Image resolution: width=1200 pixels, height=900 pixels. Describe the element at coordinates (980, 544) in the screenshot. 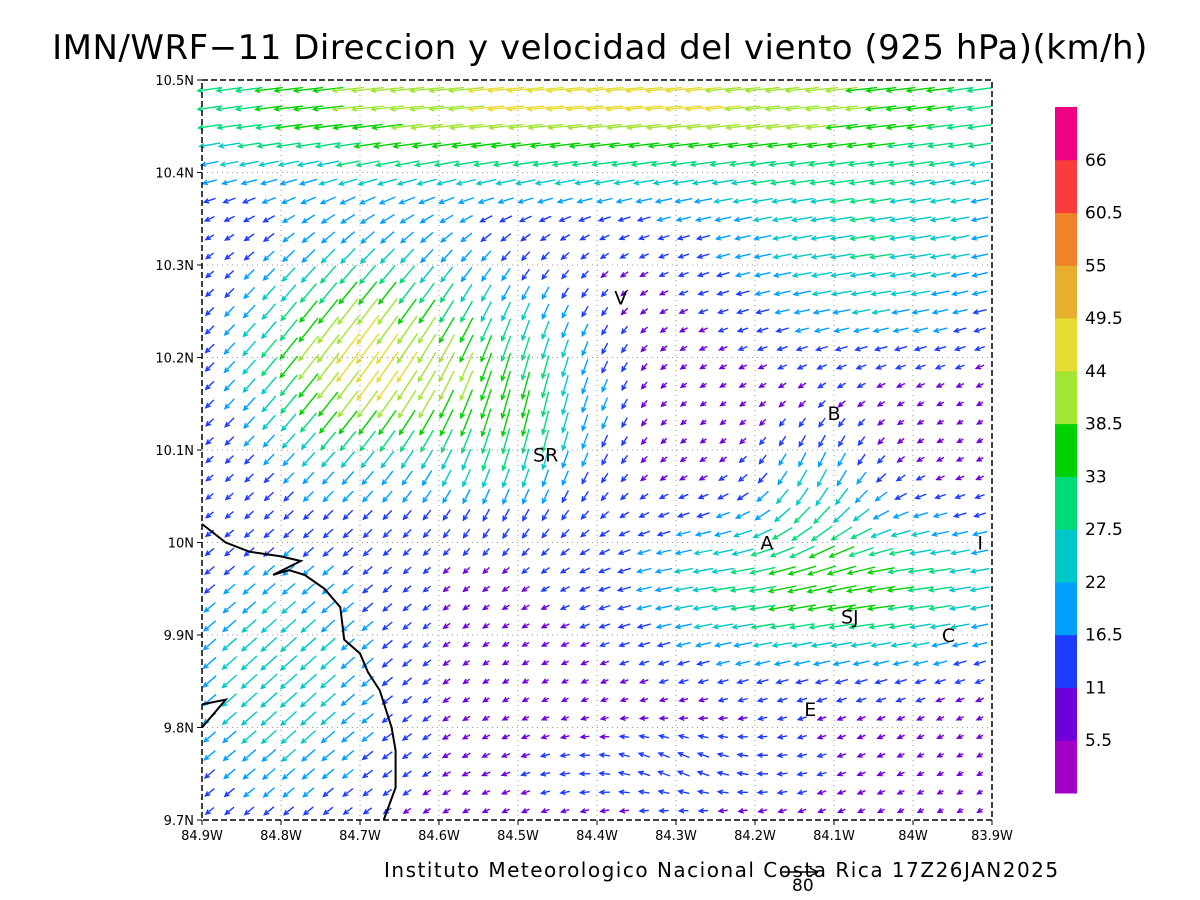

I see `location-label: I` at that location.